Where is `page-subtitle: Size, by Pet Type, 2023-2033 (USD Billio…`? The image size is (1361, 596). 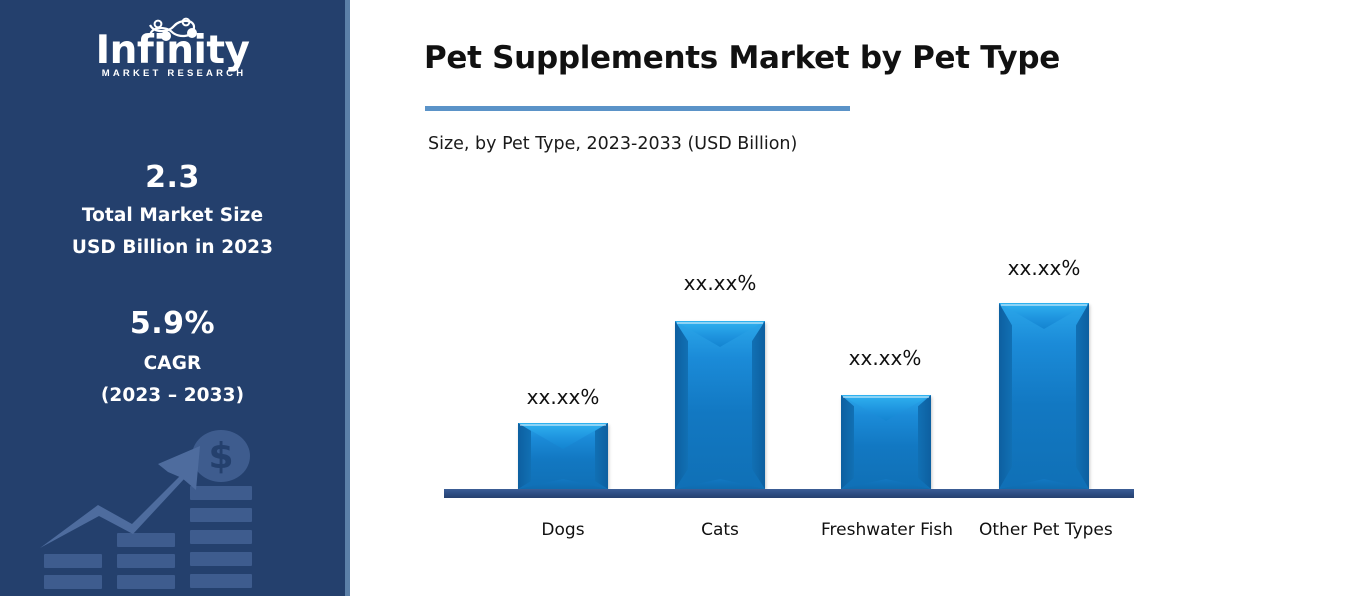 page-subtitle: Size, by Pet Type, 2023-2033 (USD Billio… is located at coordinates (613, 144).